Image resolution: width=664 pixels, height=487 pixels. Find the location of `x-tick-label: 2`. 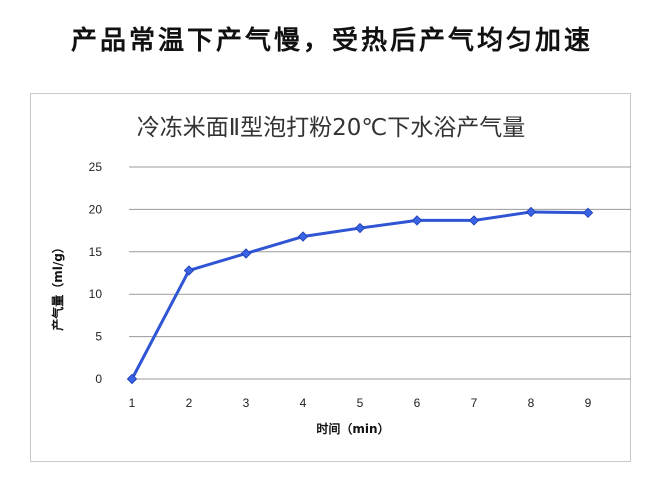

x-tick-label: 2 is located at coordinates (189, 403).